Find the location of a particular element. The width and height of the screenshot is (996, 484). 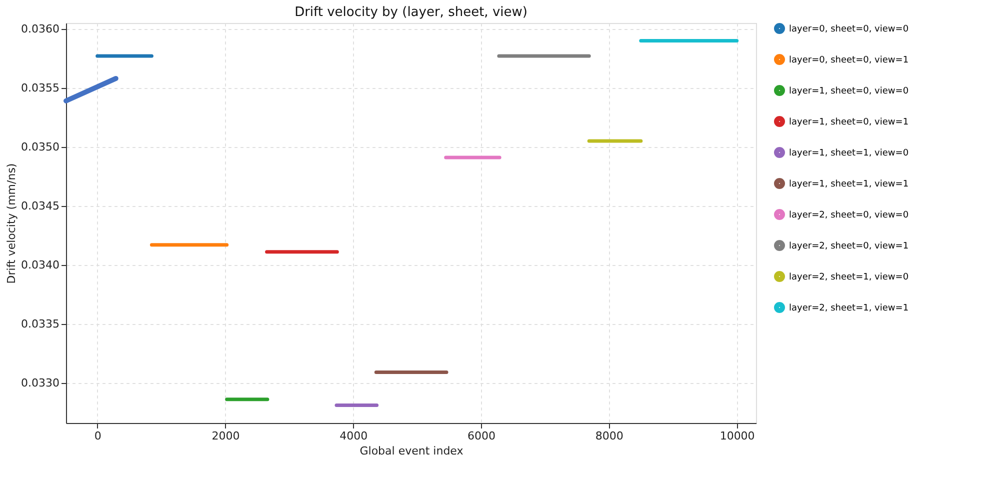

legend-label: layer=1, sheet=0, view=0 is located at coordinates (849, 91).